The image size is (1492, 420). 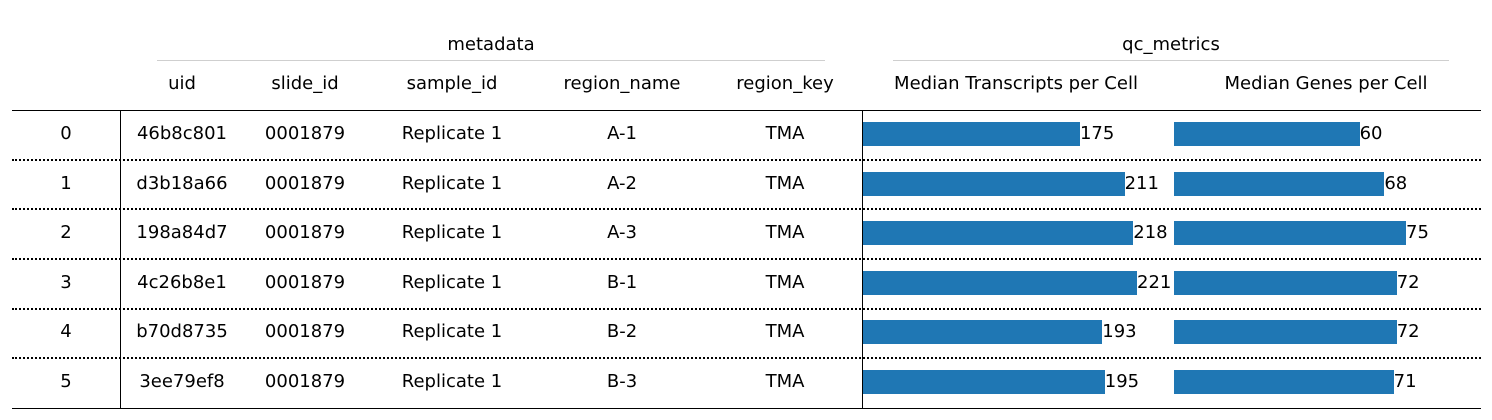 What do you see at coordinates (66, 133) in the screenshot?
I see `row-index: 0` at bounding box center [66, 133].